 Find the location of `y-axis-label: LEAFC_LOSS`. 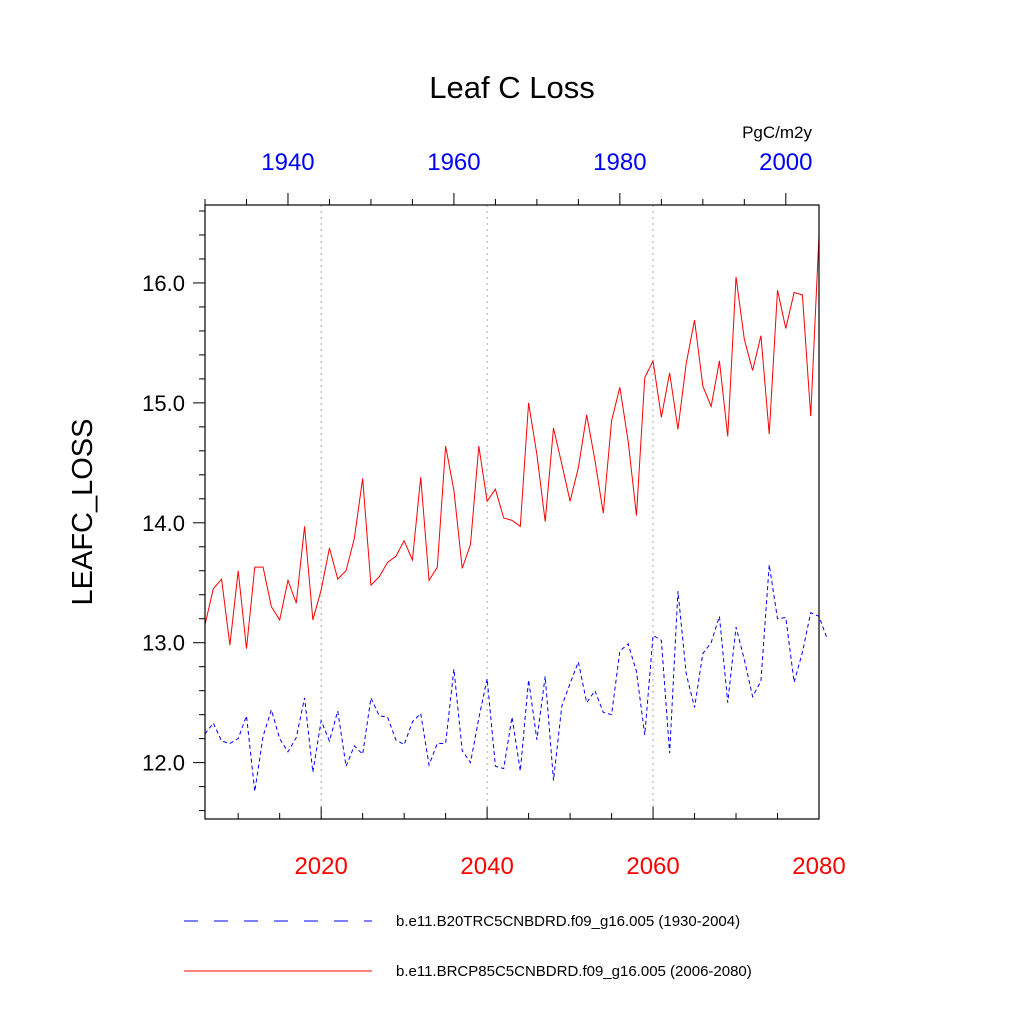

y-axis-label: LEAFC_LOSS is located at coordinates (83, 512).